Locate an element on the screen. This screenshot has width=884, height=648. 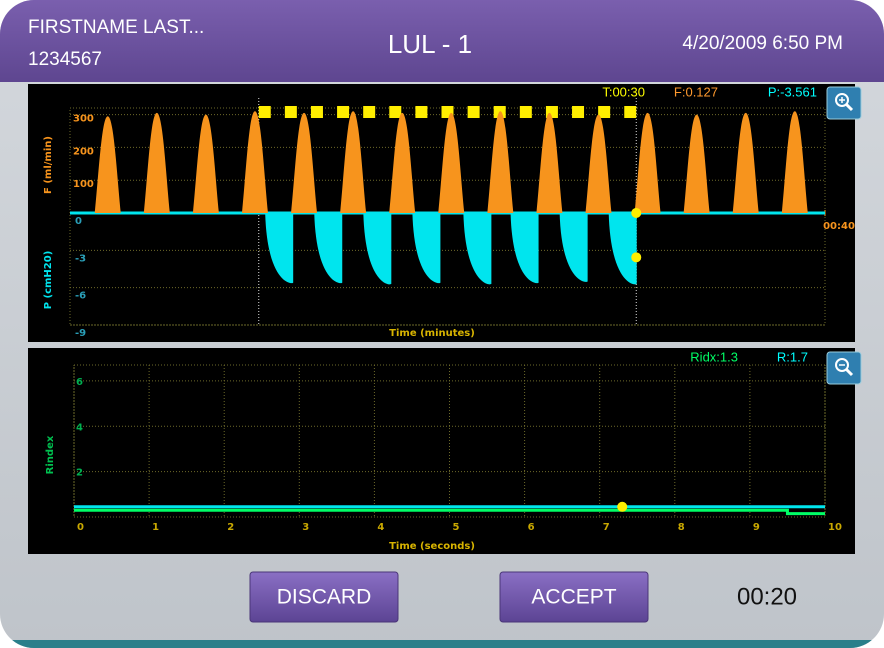
x-tick-label: 3 is located at coordinates (305, 527).